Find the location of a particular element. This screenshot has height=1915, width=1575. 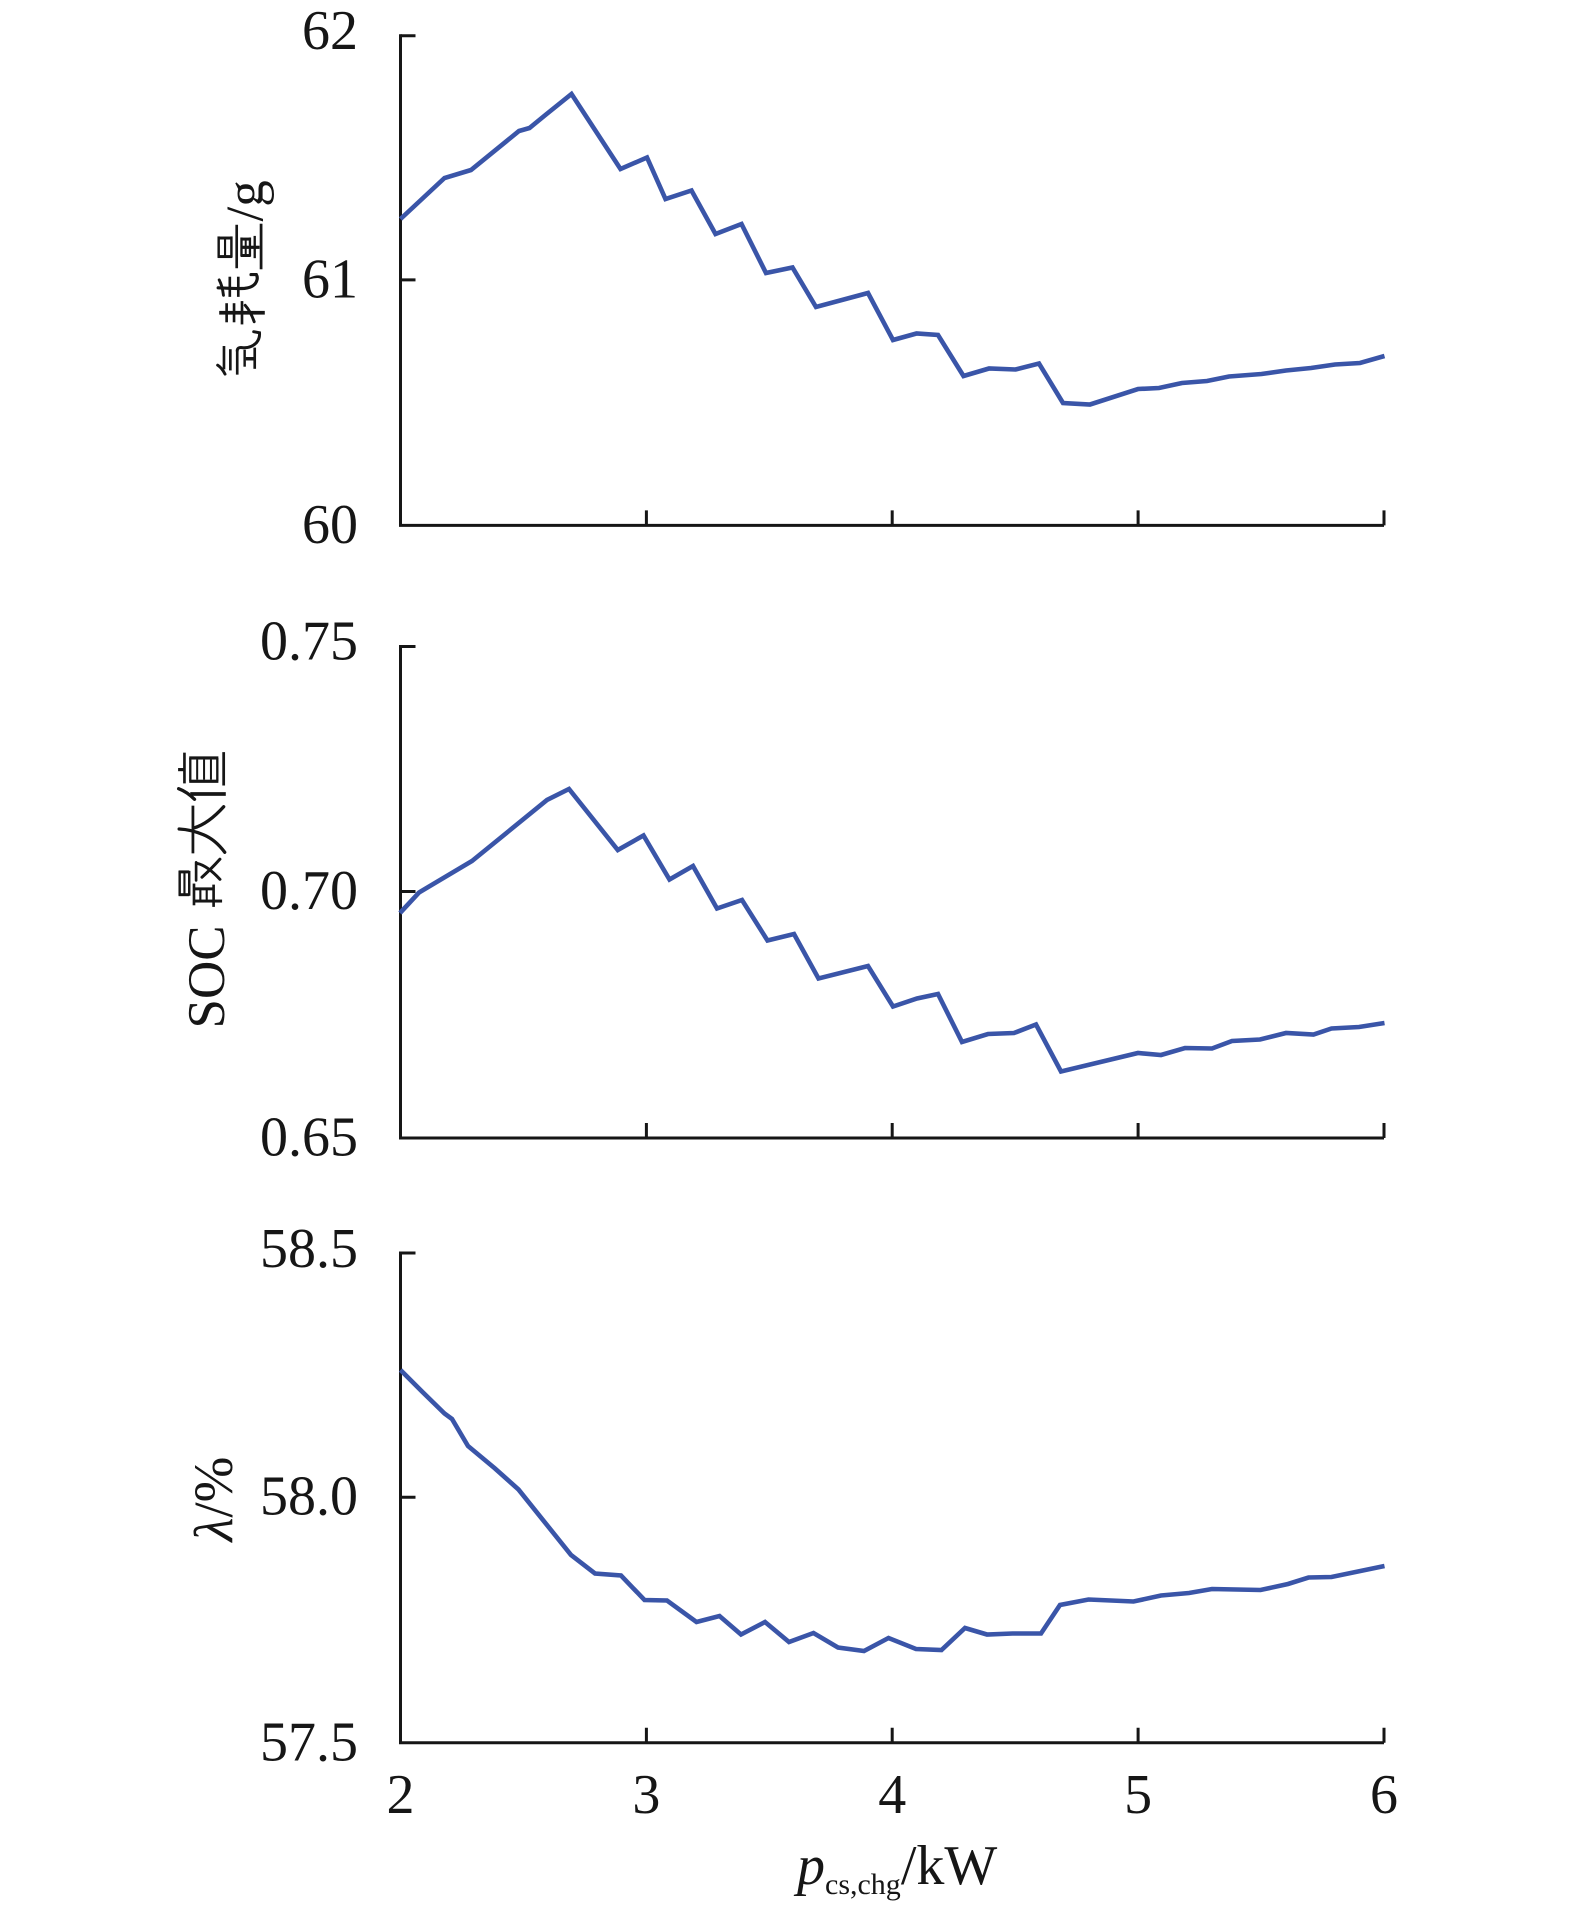

svg-text: 2 is located at coordinates (401, 1795).